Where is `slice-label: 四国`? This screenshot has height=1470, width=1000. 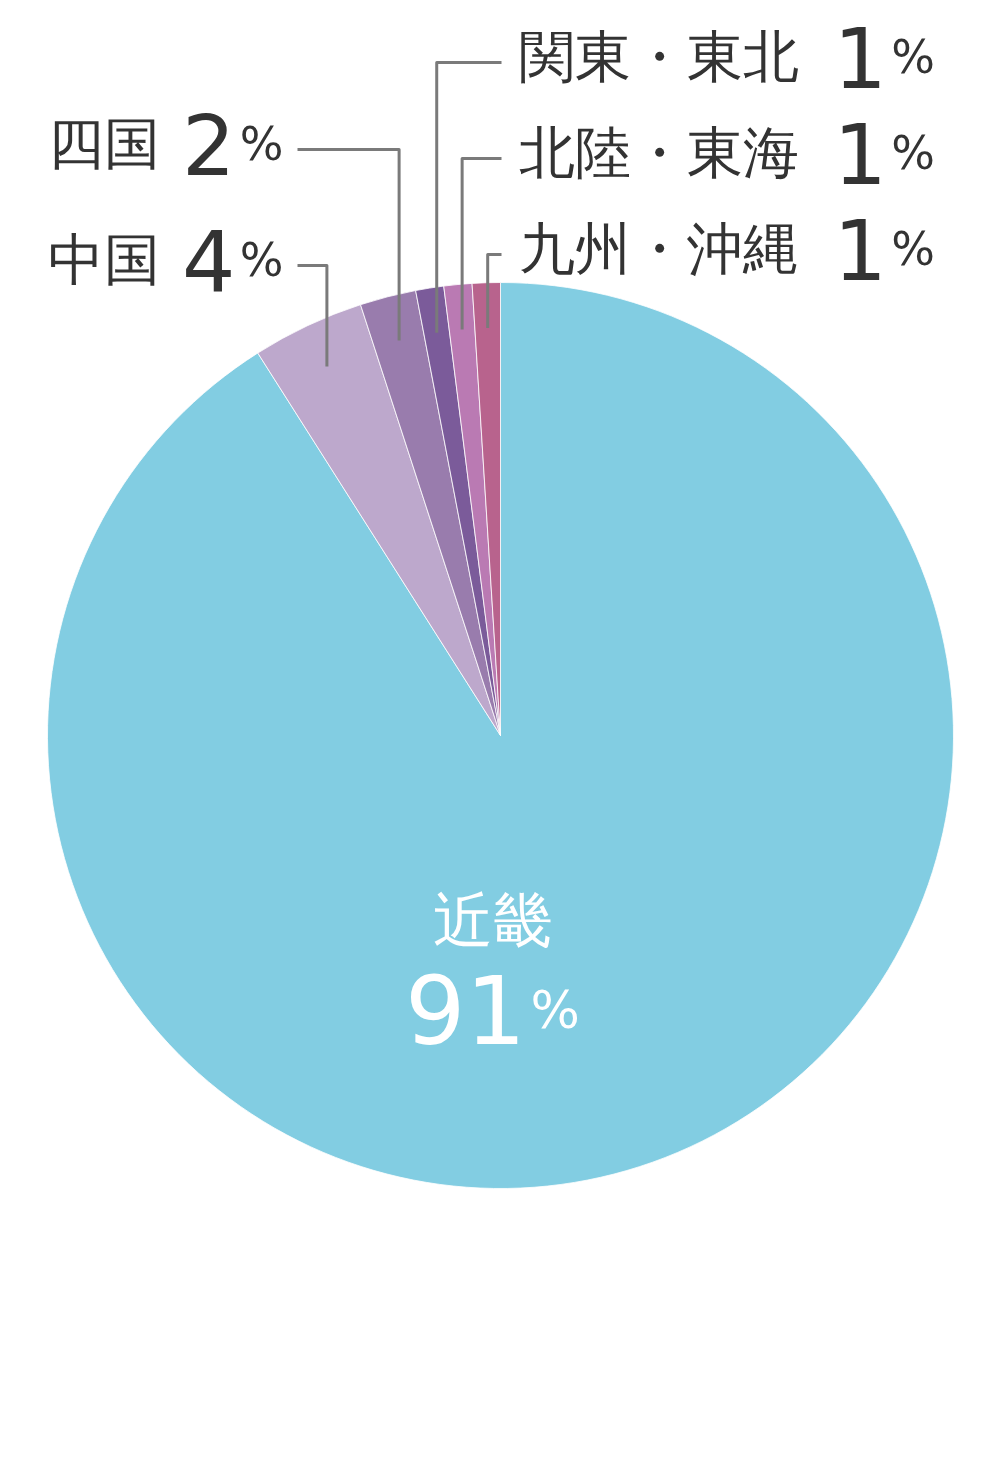
slice-label: 四国 is located at coordinates (104, 143).